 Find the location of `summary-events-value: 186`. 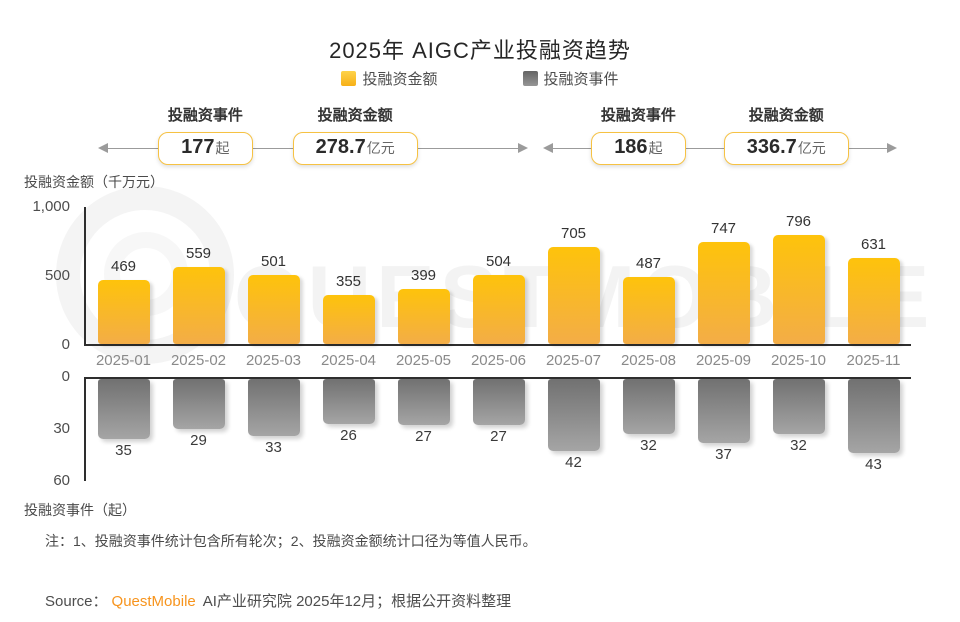

summary-events-value: 186 is located at coordinates (631, 146).